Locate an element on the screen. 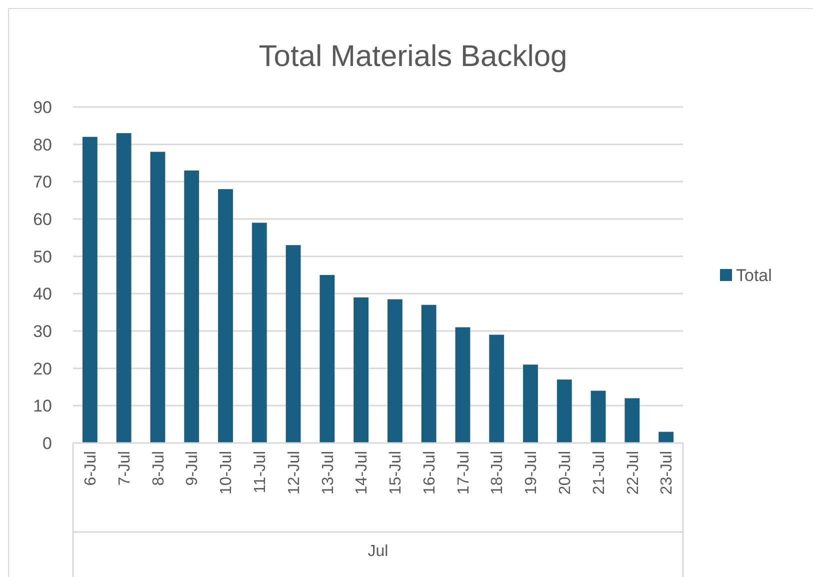 The height and width of the screenshot is (577, 813). x-tick-label: 17-Jul is located at coordinates (463, 473).